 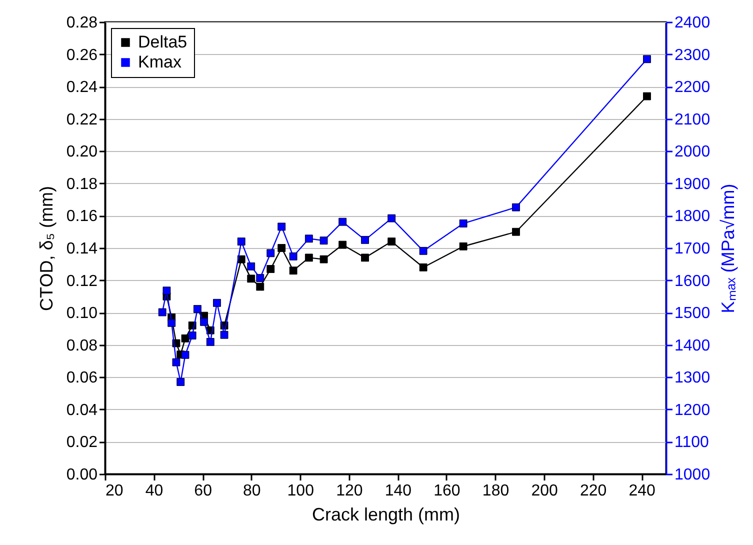 I want to click on y2-tick-label: 1400, so click(x=692, y=345).